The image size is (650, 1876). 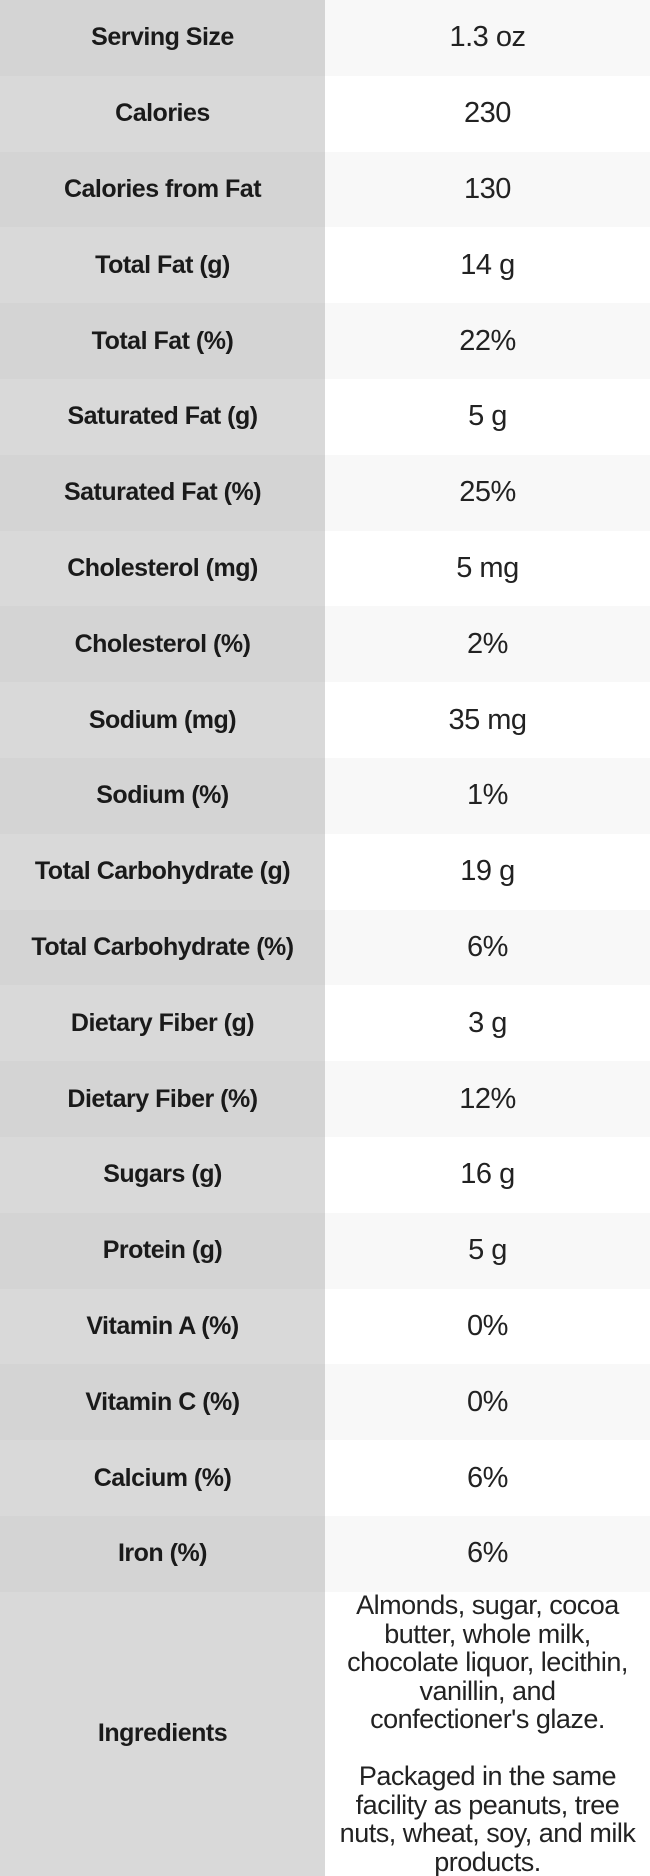 I want to click on nutrient-label-cell: Protein (g), so click(x=162, y=1250).